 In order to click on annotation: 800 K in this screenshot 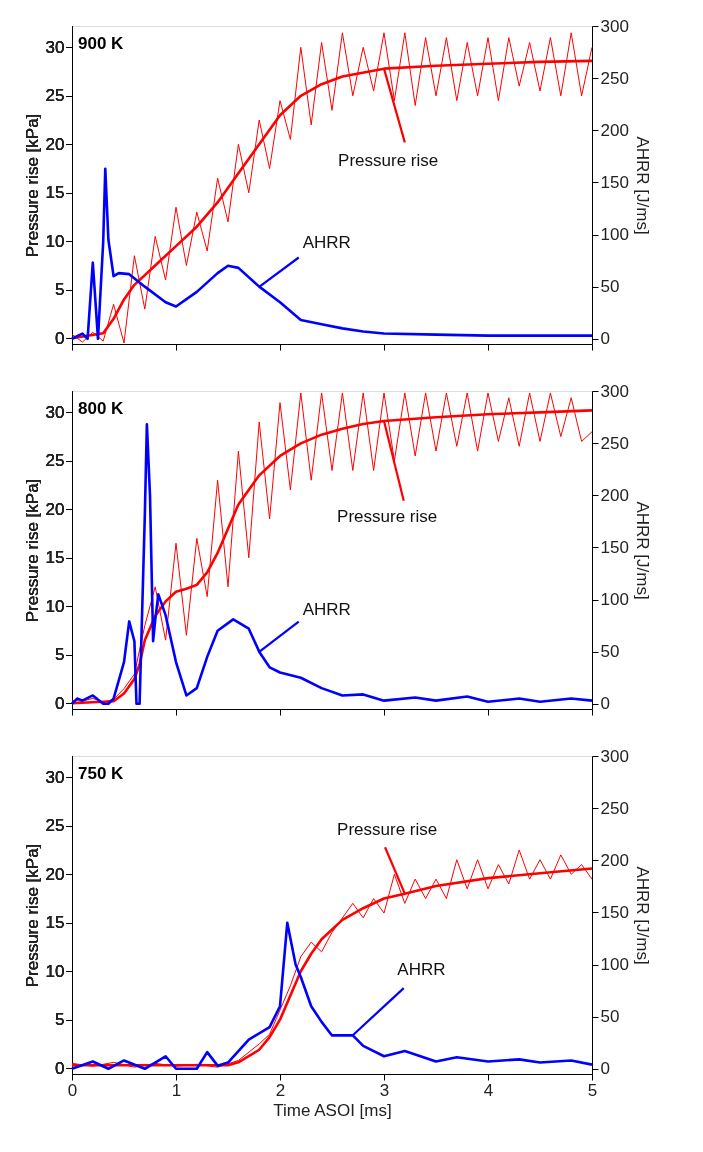, I will do `click(101, 408)`.